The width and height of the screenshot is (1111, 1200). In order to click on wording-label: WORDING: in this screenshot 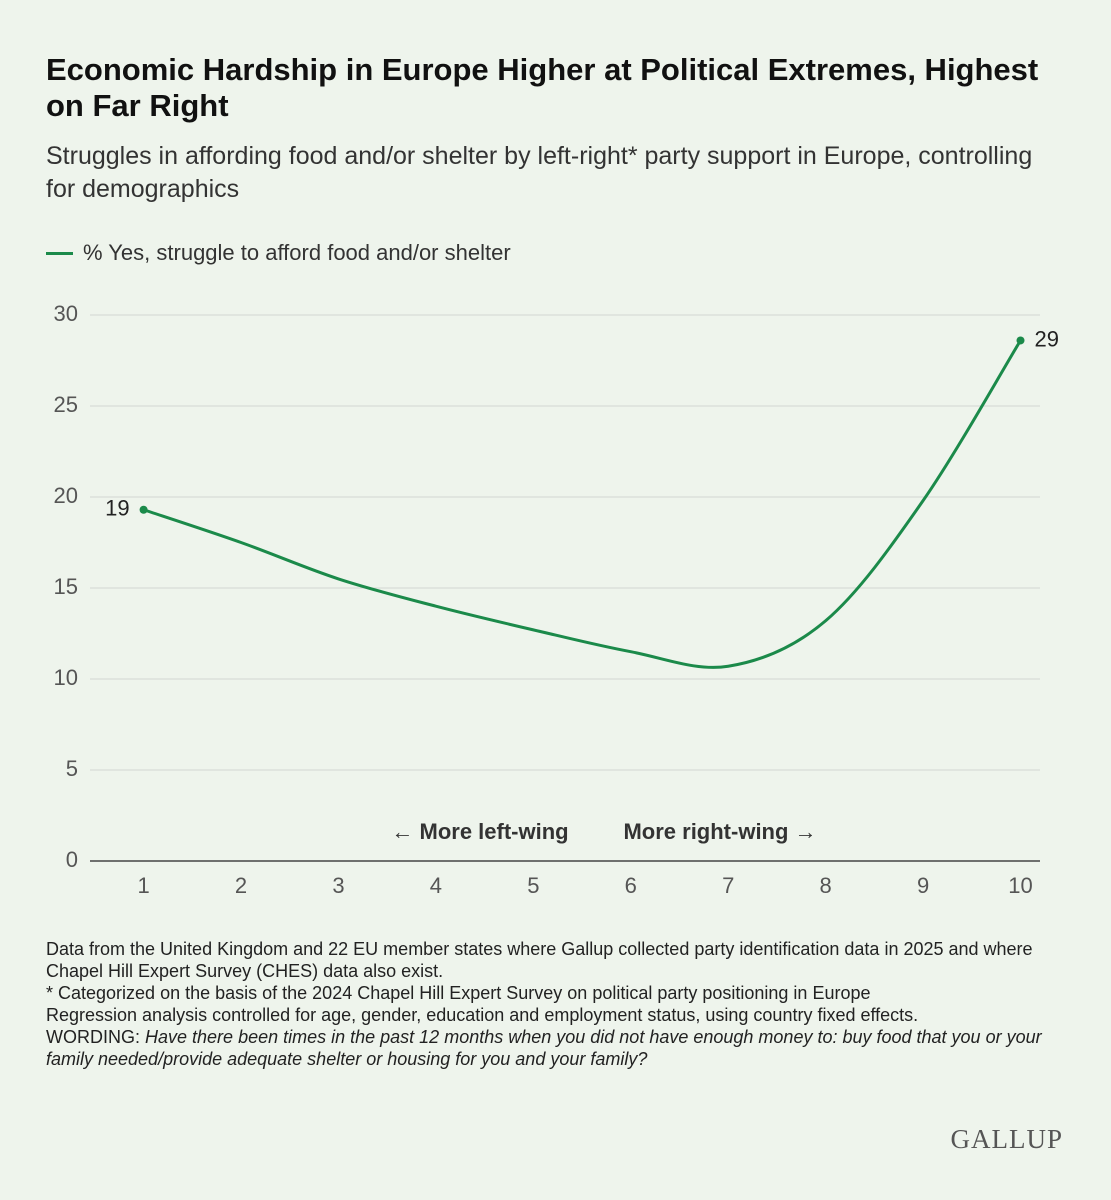, I will do `click(93, 1037)`.